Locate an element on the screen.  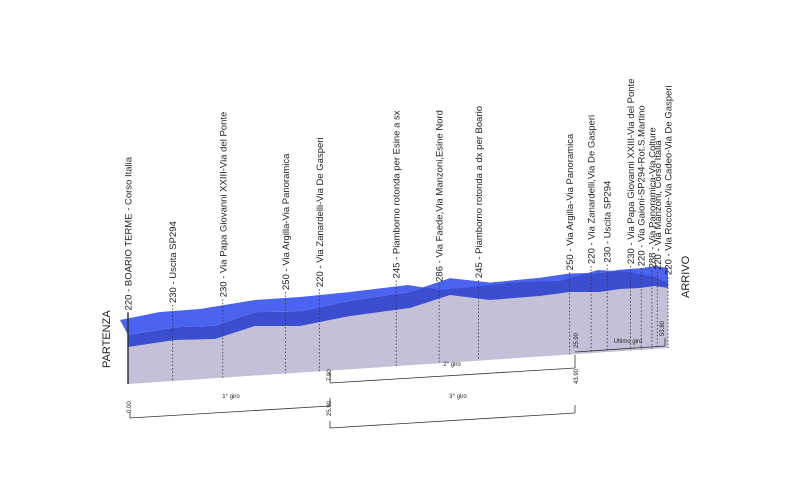
start-label: PARTENZA is located at coordinates (107, 339).